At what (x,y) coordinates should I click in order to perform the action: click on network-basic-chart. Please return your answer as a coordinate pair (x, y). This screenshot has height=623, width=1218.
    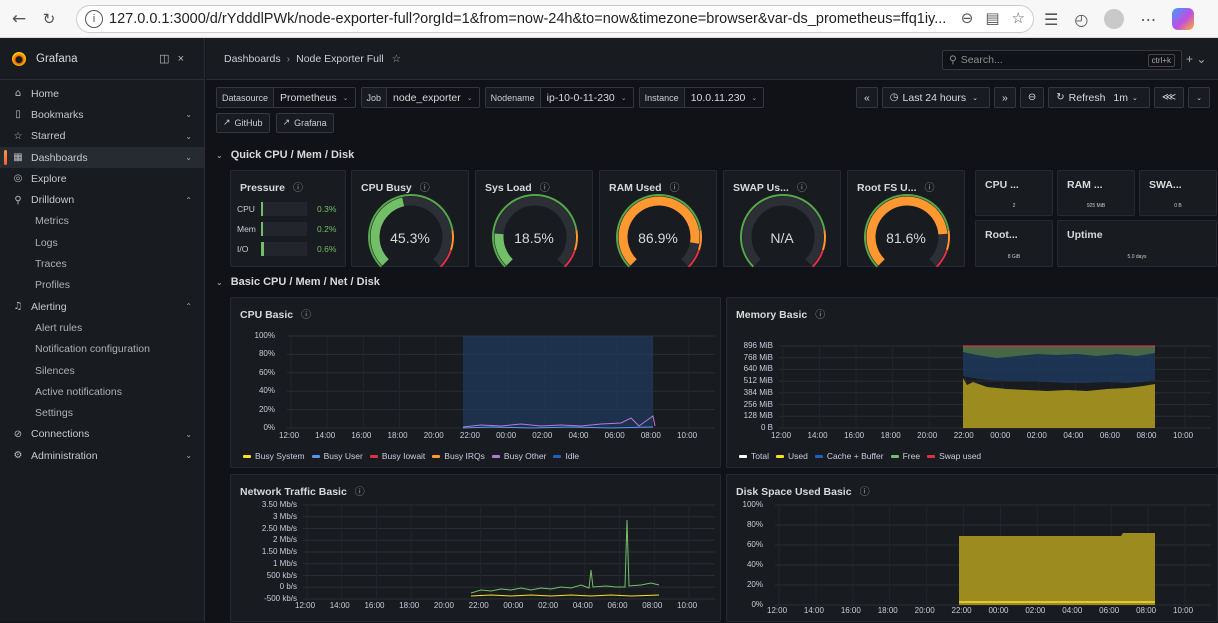
    Looking at the image, I should click on (509, 552).